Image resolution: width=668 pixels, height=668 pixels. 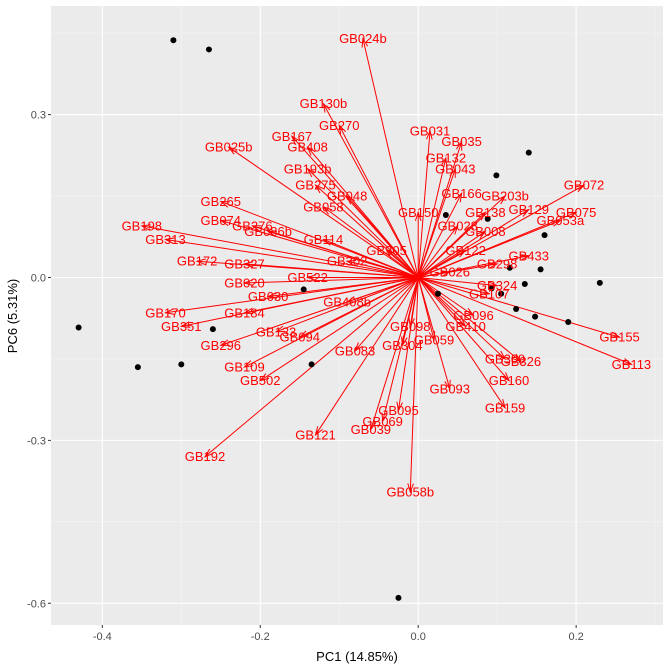 I want to click on loading-label: GB170, so click(x=165, y=312).